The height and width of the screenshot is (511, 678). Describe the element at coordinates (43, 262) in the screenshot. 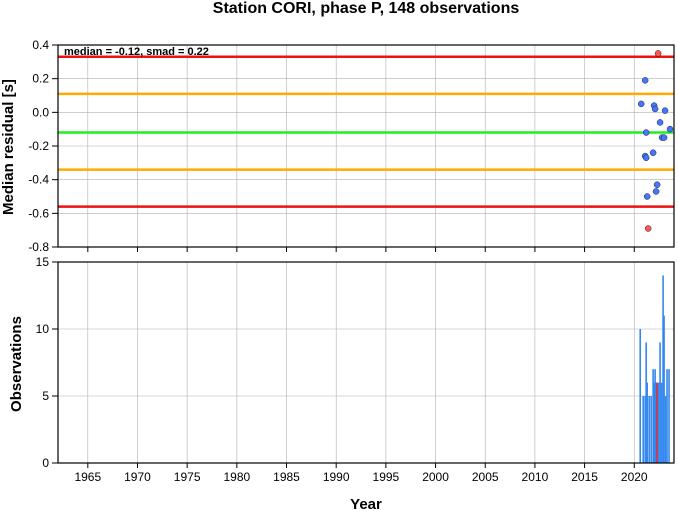

I see `bottom-y-tick-label: 15` at that location.